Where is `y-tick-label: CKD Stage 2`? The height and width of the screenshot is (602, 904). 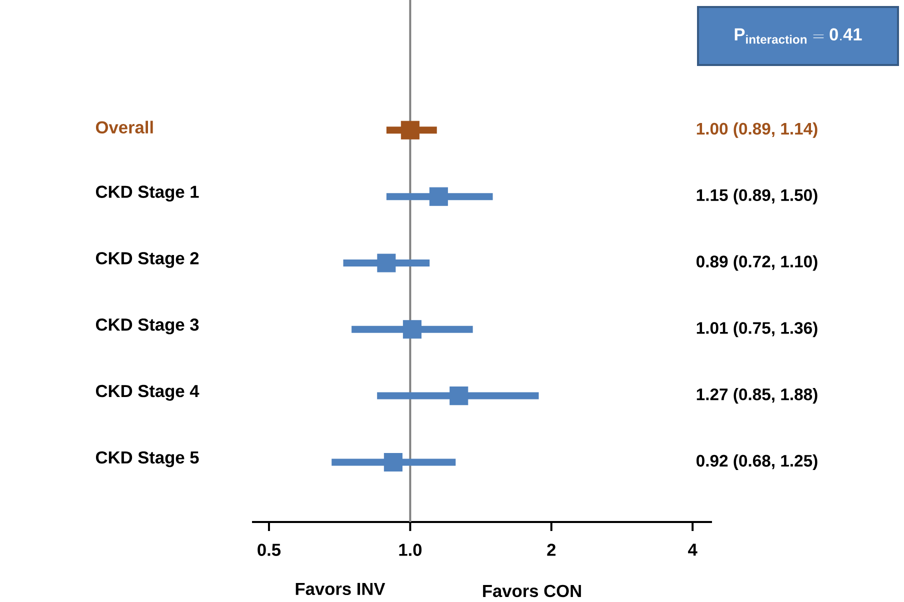 y-tick-label: CKD Stage 2 is located at coordinates (147, 260).